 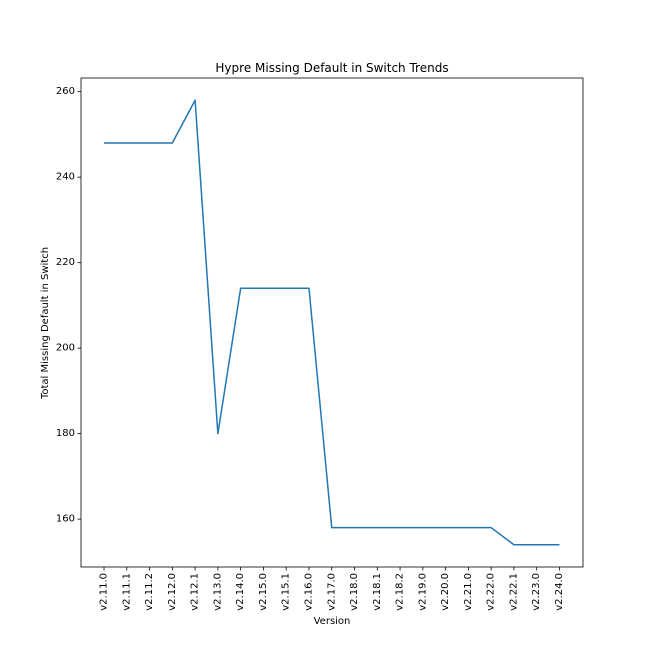 I want to click on x-tick-label: v2.15.0, so click(x=263, y=592).